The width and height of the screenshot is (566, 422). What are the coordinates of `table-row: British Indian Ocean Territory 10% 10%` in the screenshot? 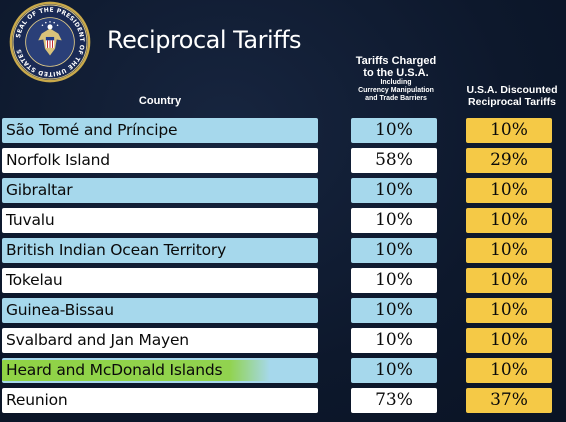 It's located at (283, 250).